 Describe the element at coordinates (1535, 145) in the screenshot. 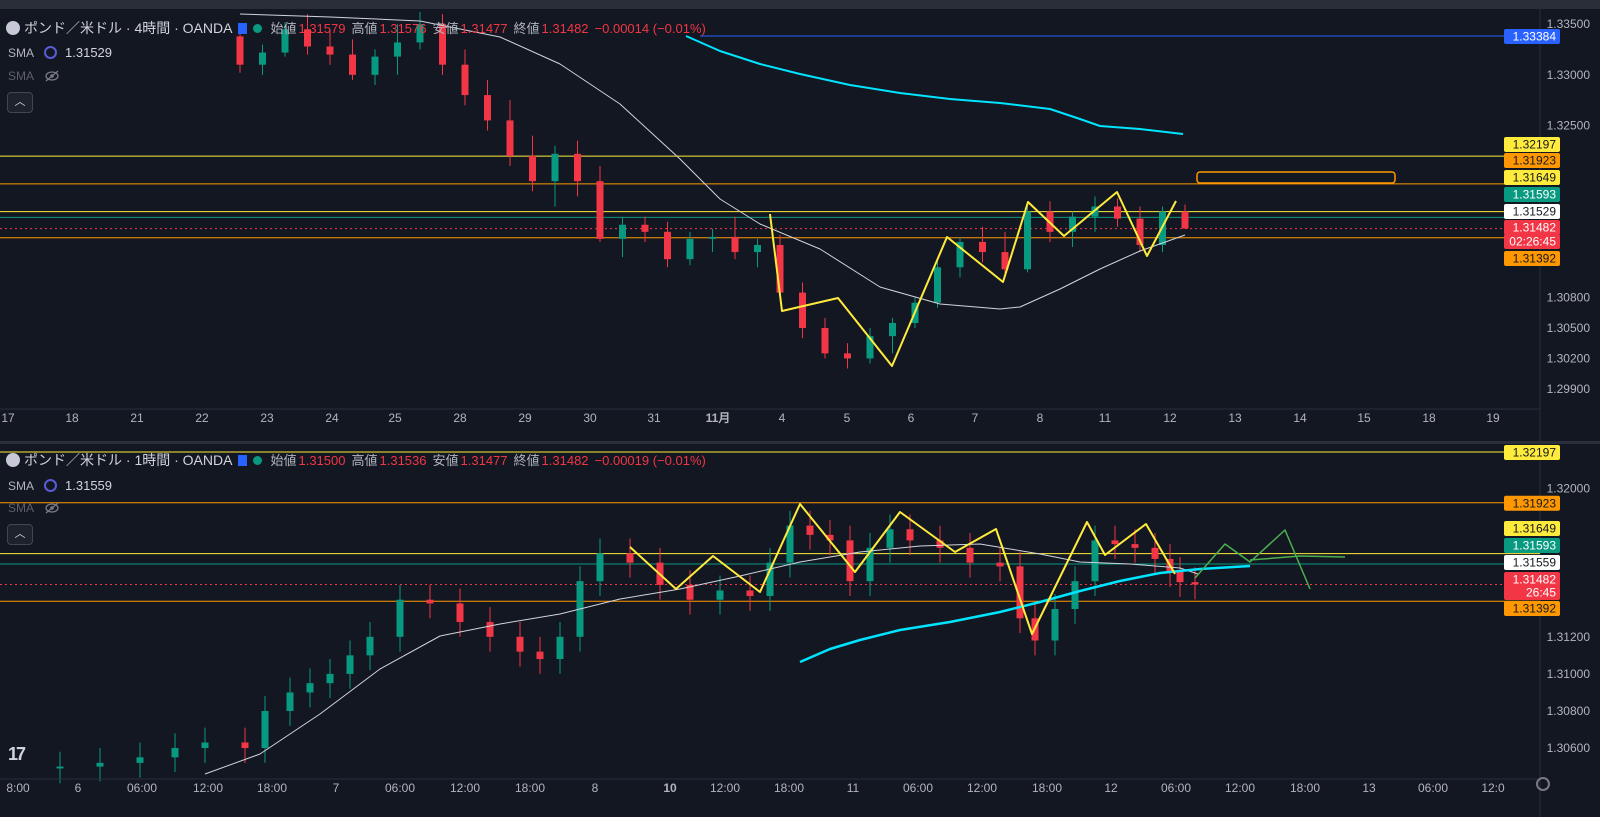

I see `badge-1-32197: 1.32197` at that location.